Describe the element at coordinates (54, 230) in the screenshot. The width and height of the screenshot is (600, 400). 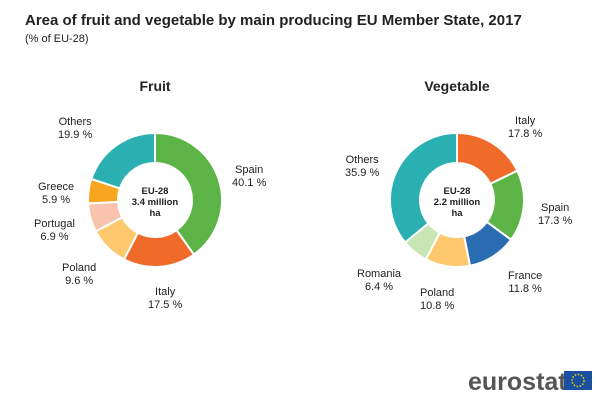
I see `fruit-label-portugal: Portugal 6.9 %` at that location.